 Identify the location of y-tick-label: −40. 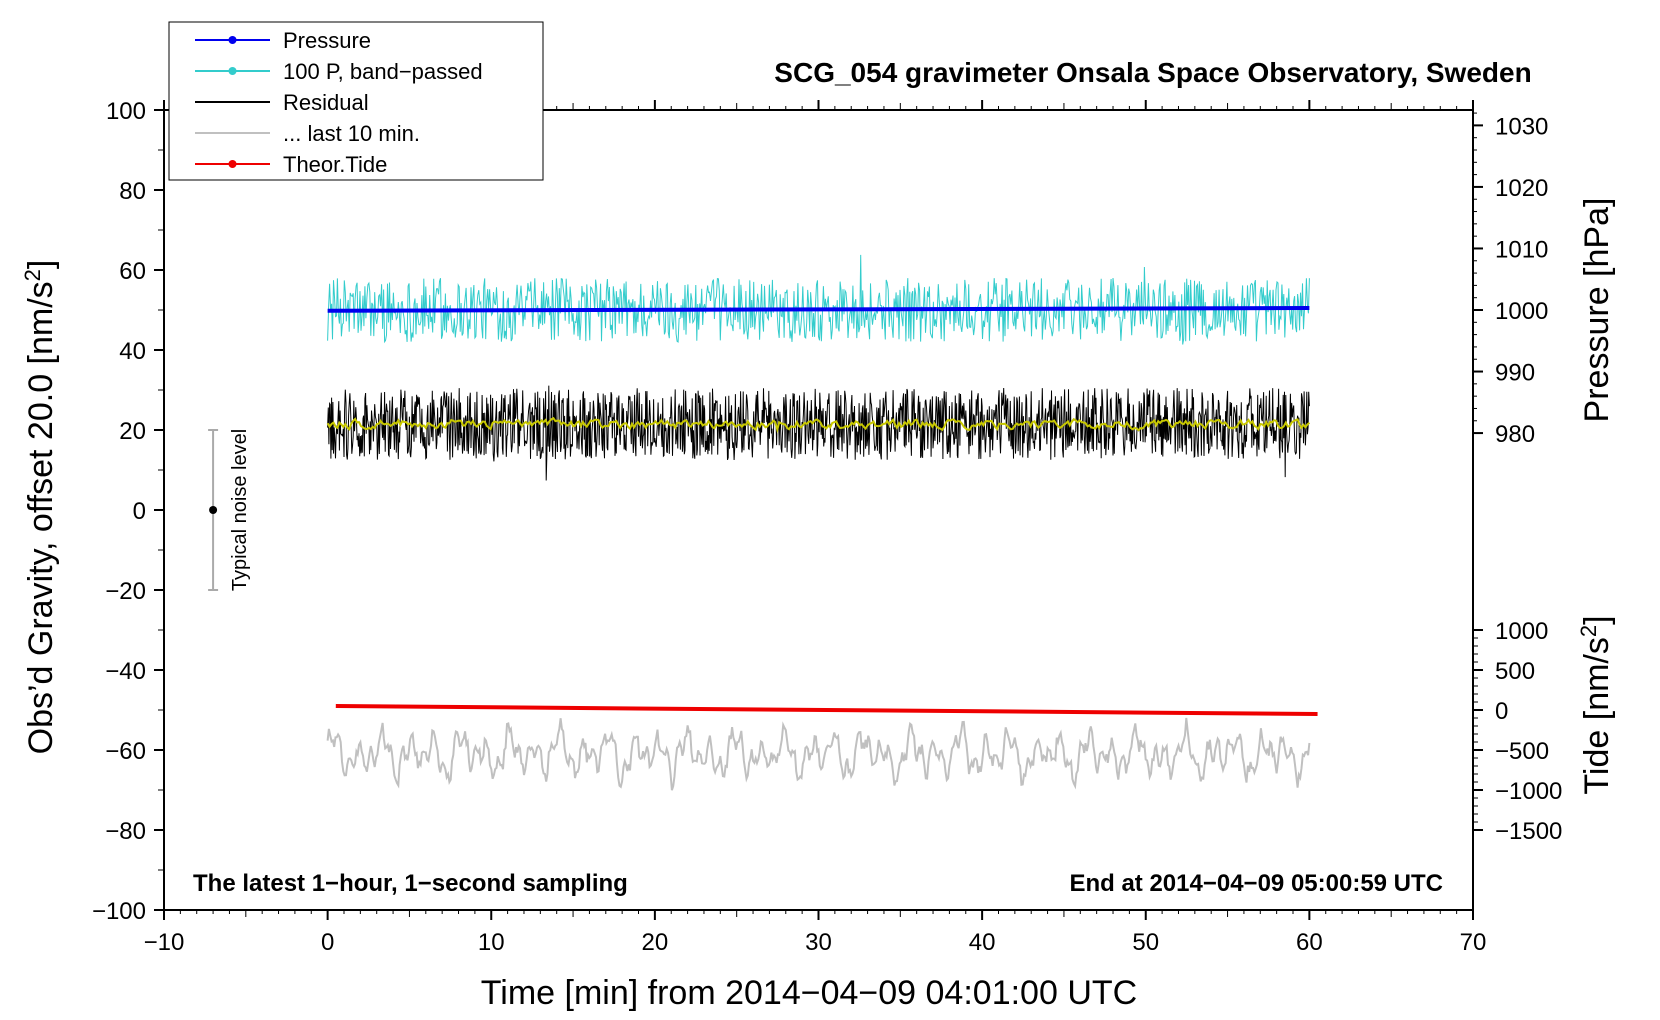
(125, 671).